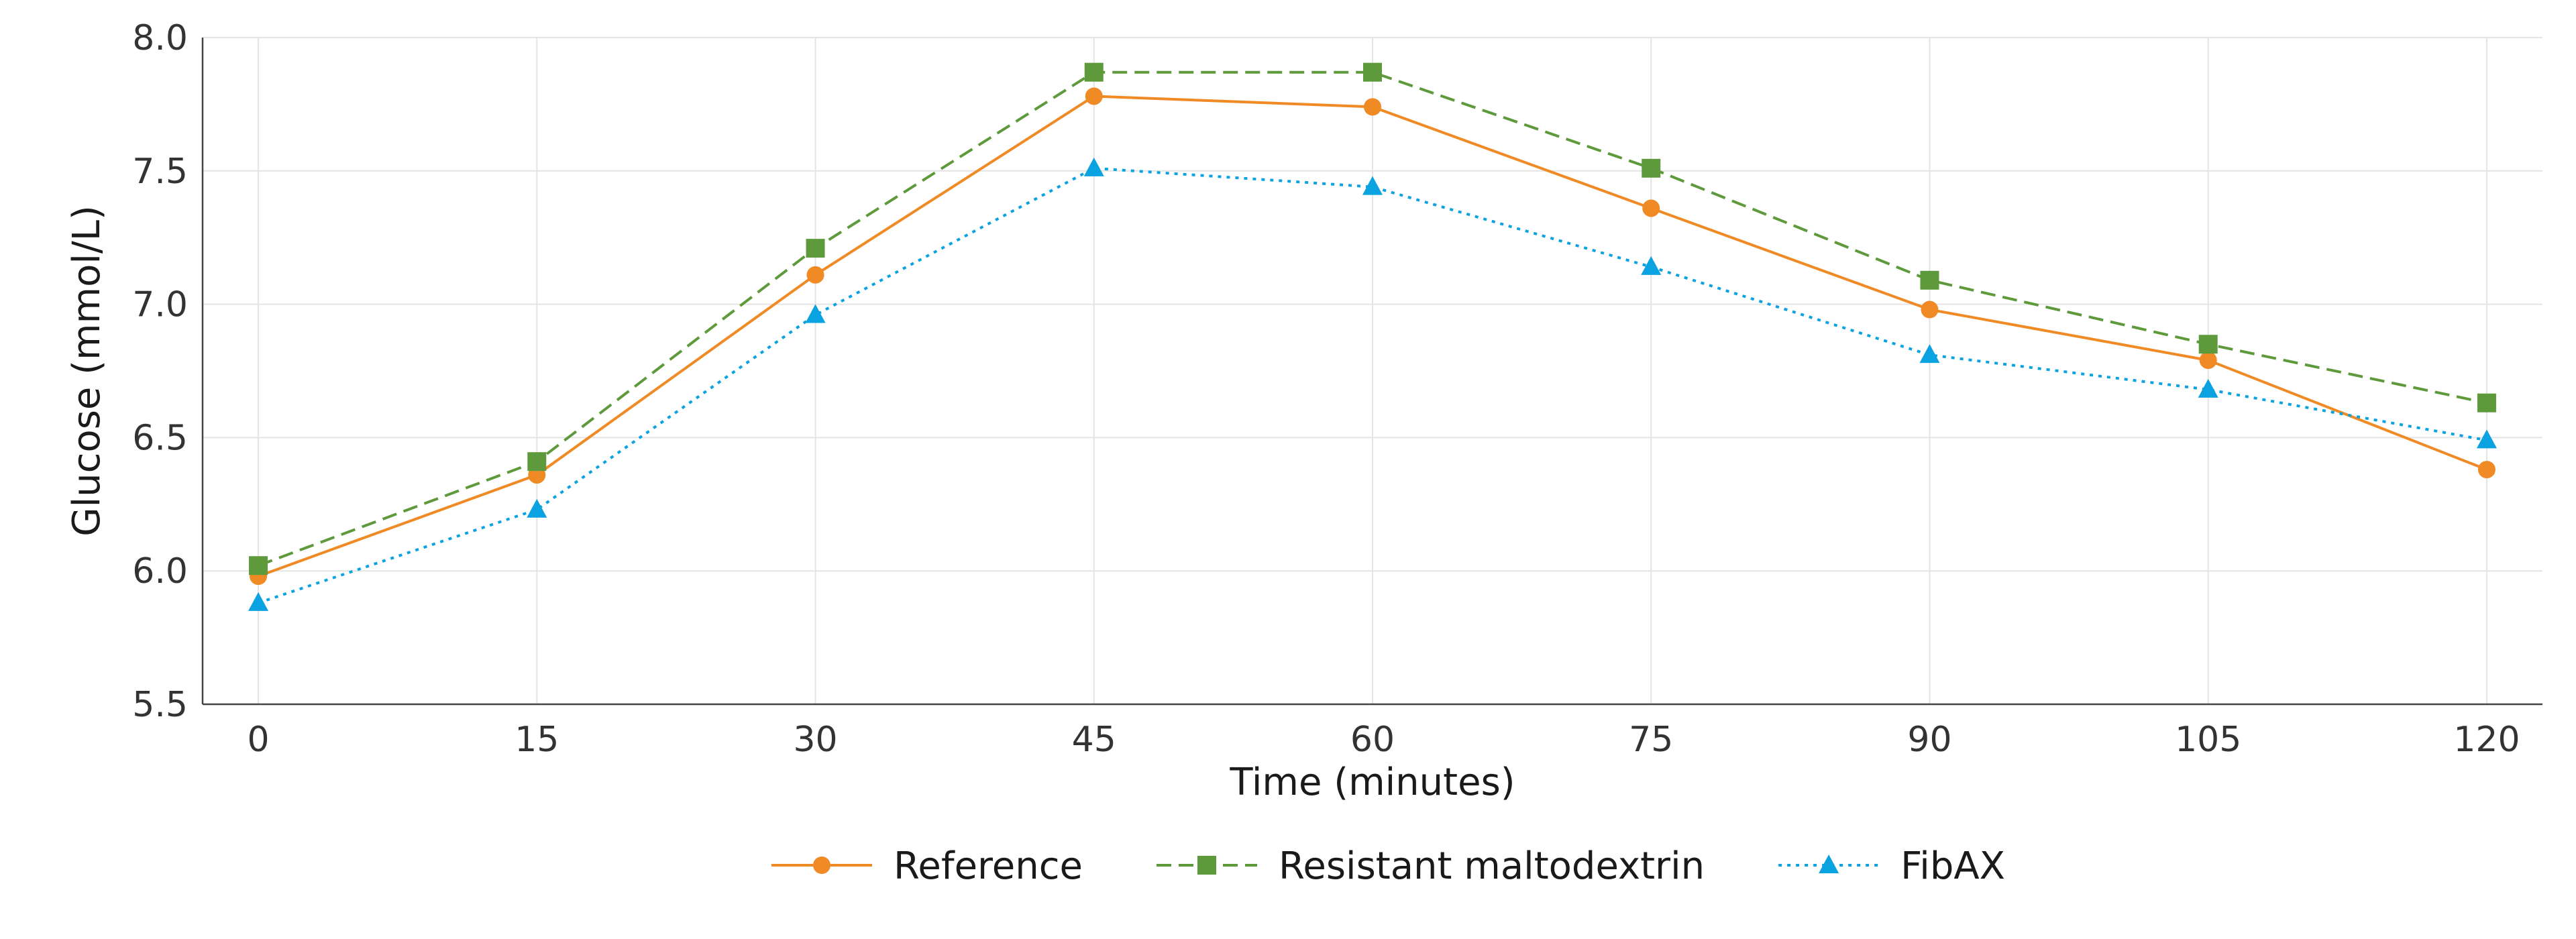 The width and height of the screenshot is (2576, 939). Describe the element at coordinates (1372, 740) in the screenshot. I see `x-tick-label: 60` at that location.